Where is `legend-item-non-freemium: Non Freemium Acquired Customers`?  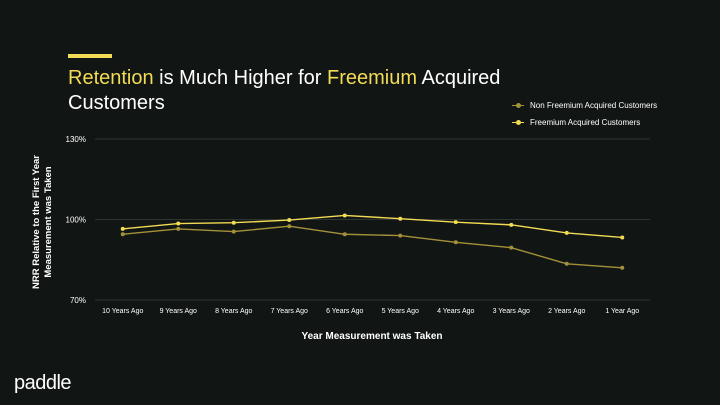
legend-item-non-freemium: Non Freemium Acquired Customers is located at coordinates (584, 105).